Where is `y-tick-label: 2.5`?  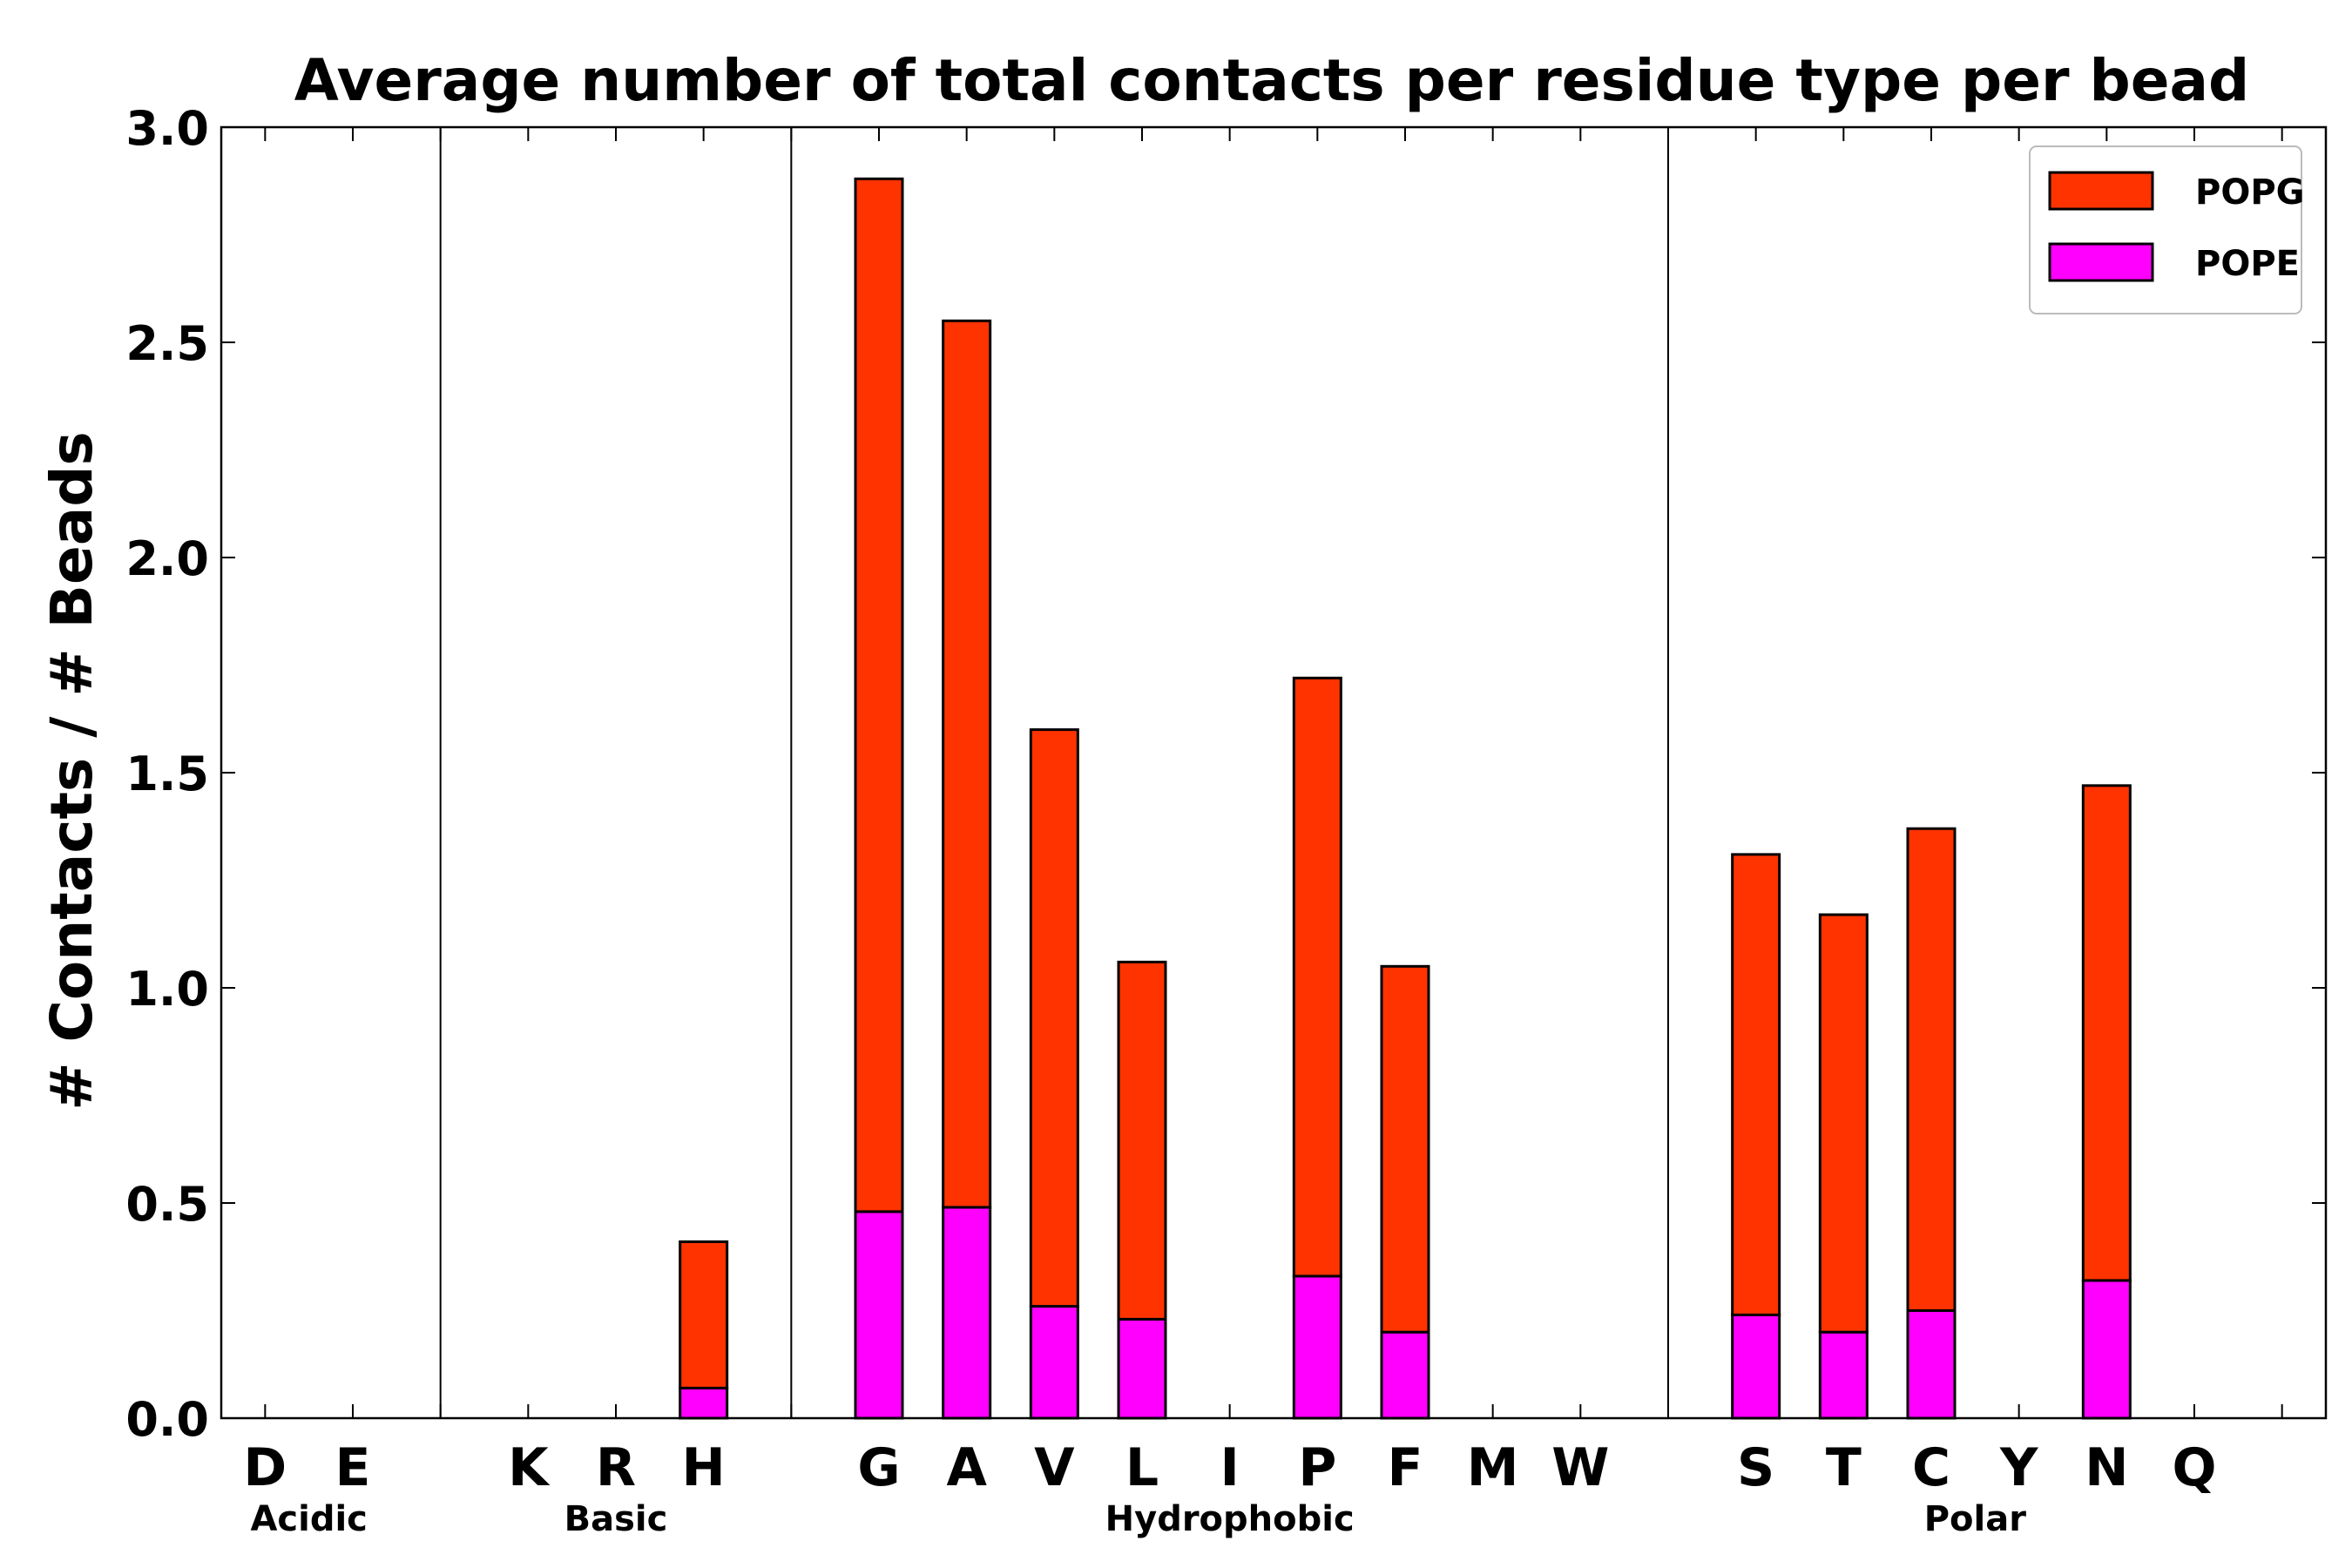 y-tick-label: 2.5 is located at coordinates (167, 343).